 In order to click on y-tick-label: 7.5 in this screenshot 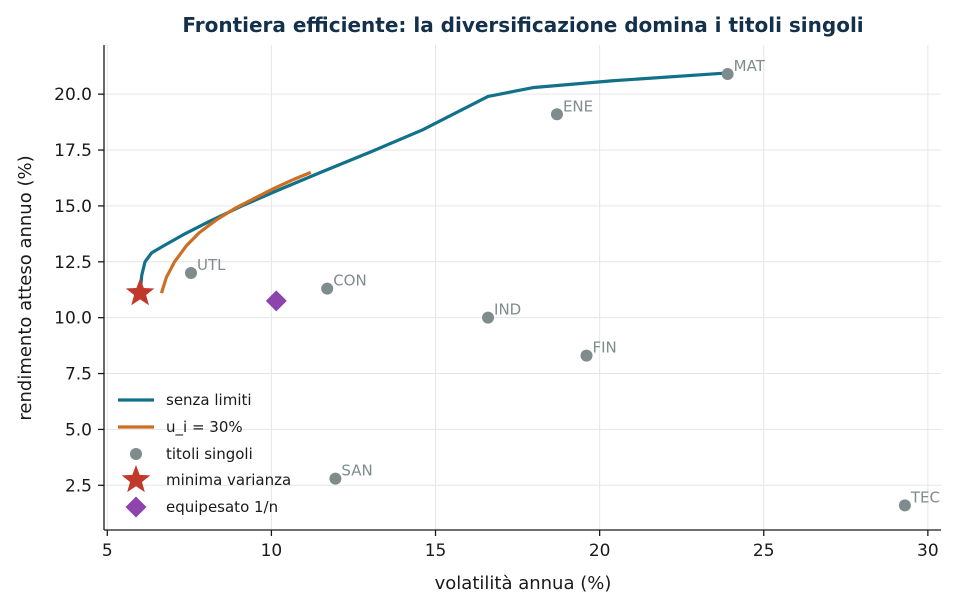, I will do `click(78, 375)`.